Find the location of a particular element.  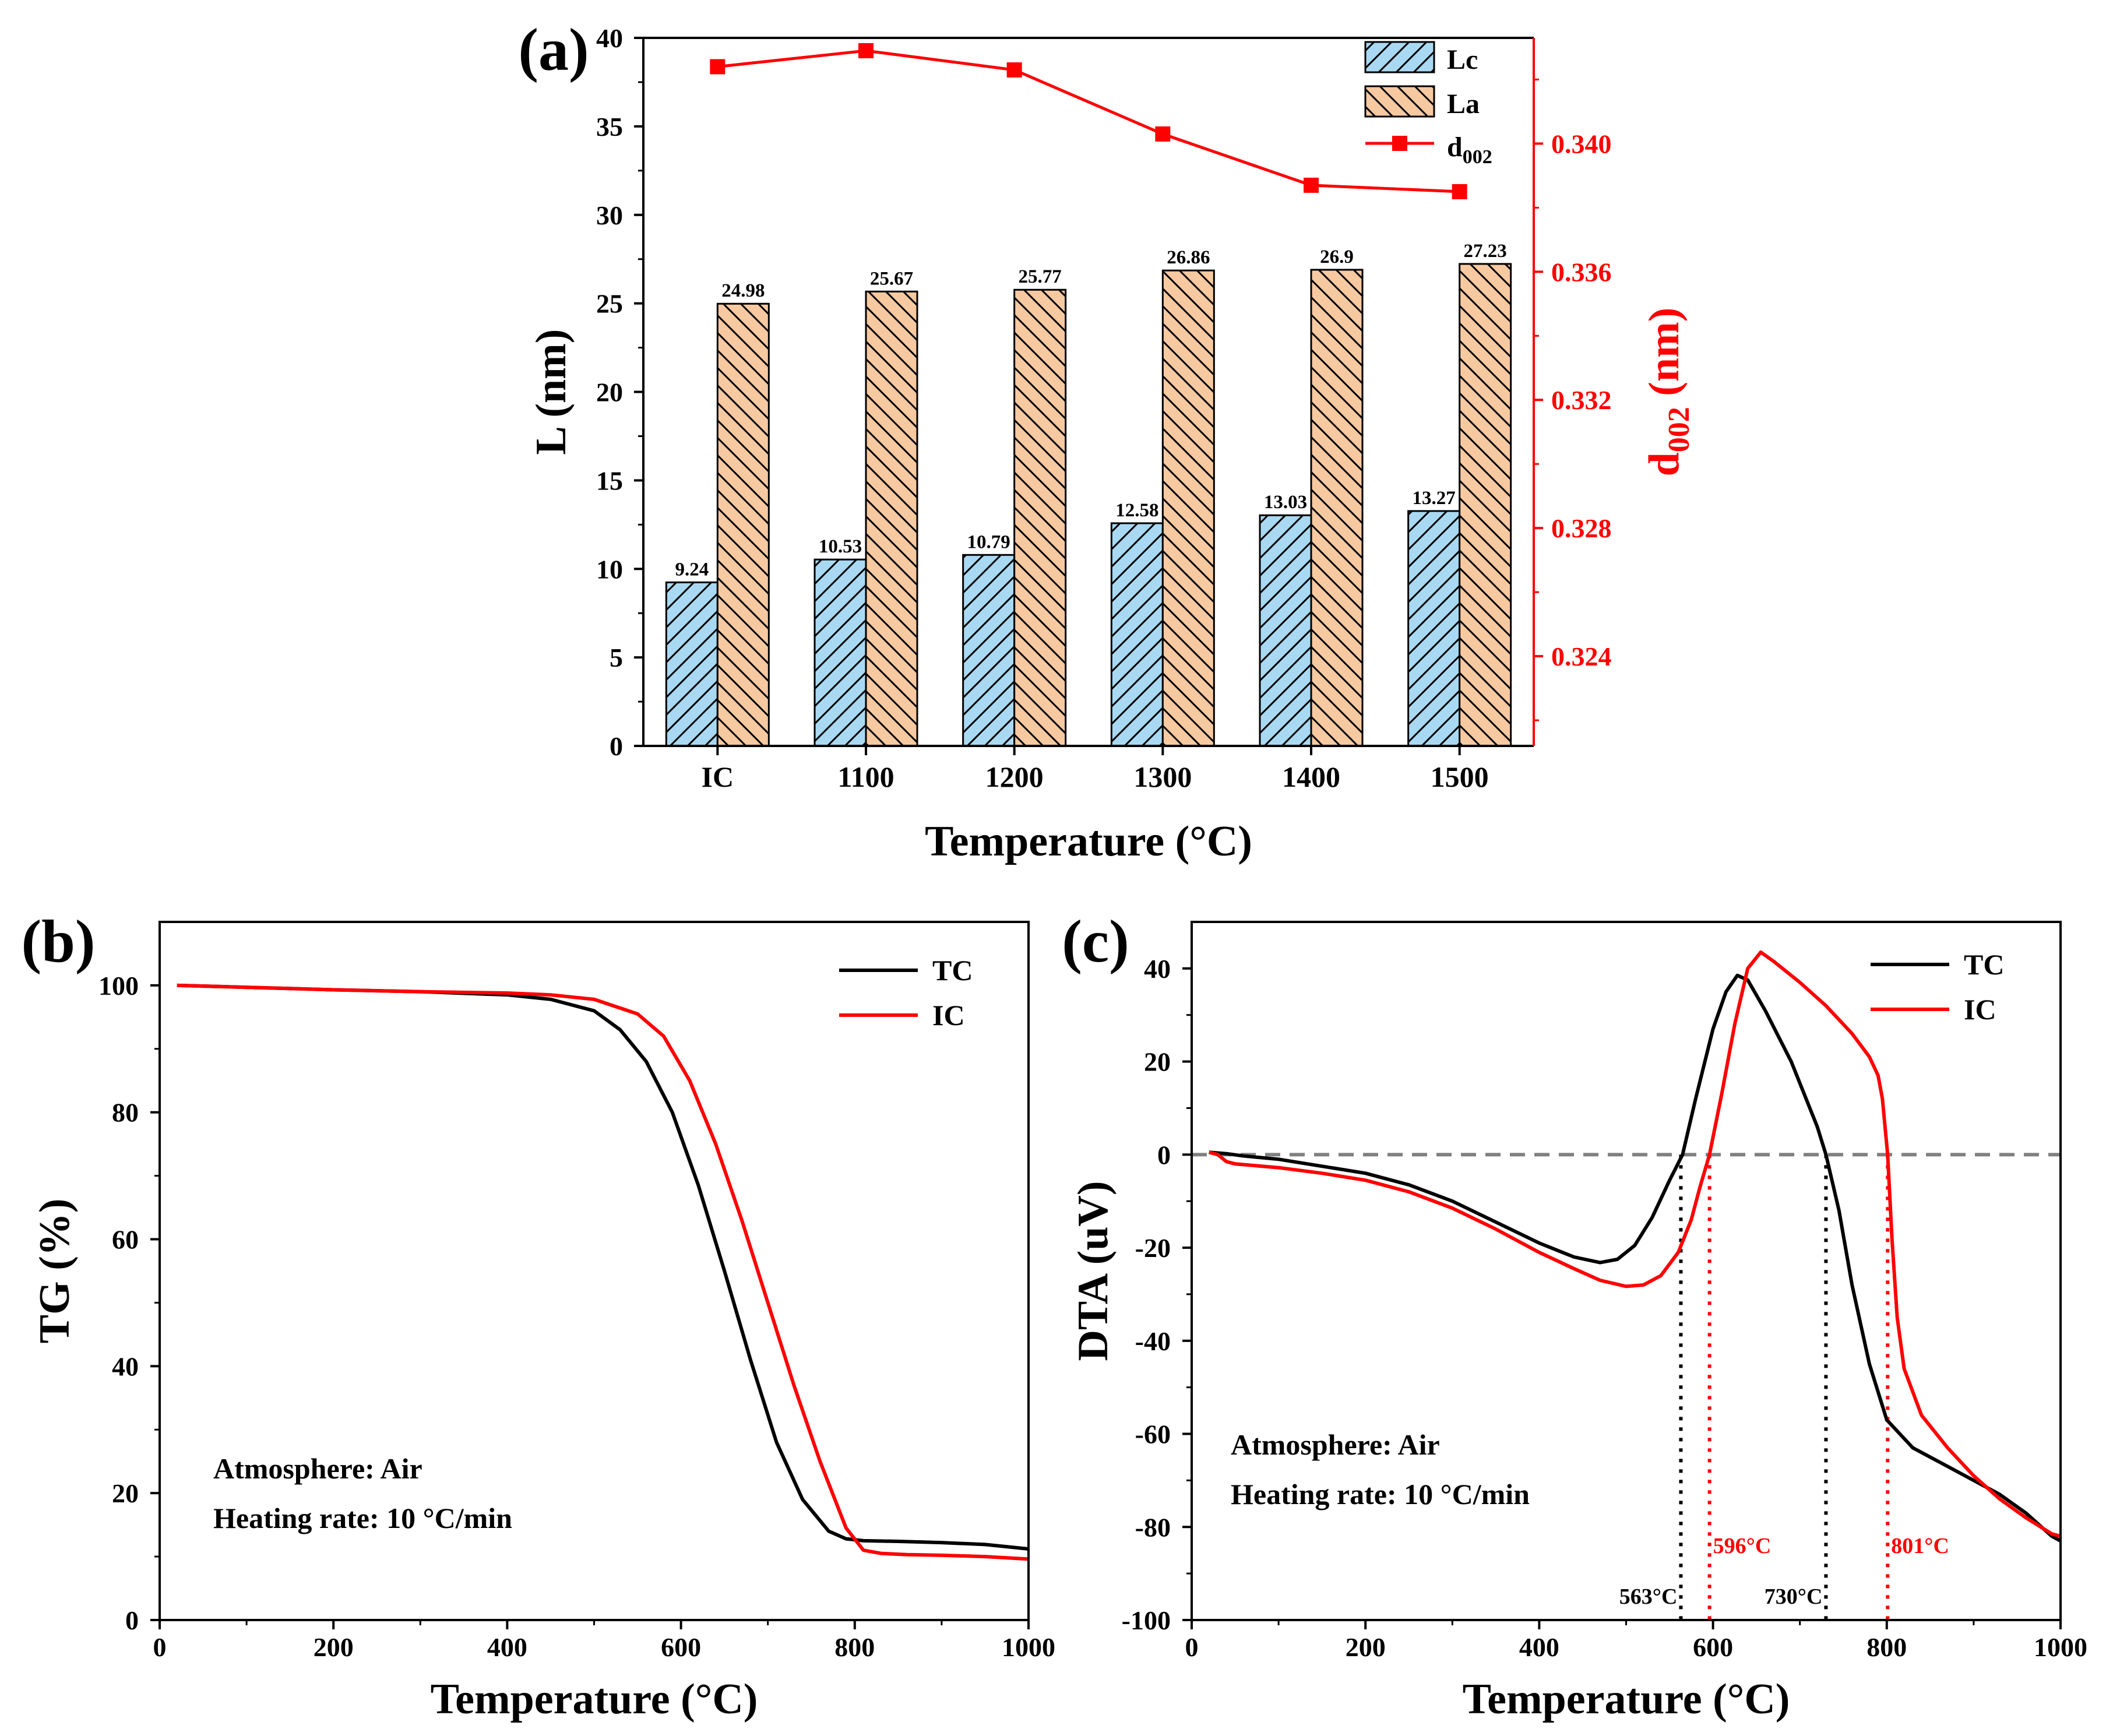

bar-value-label: 26.9 is located at coordinates (1337, 257).